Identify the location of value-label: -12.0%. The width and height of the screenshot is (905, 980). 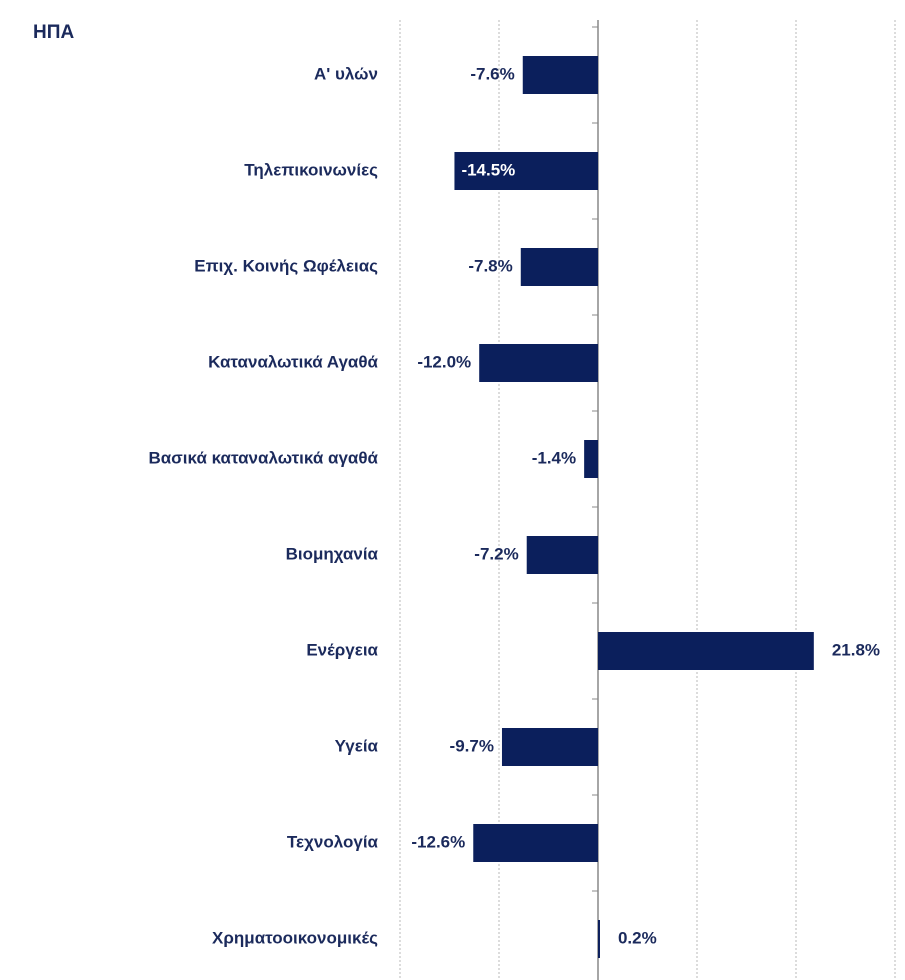
(444, 361).